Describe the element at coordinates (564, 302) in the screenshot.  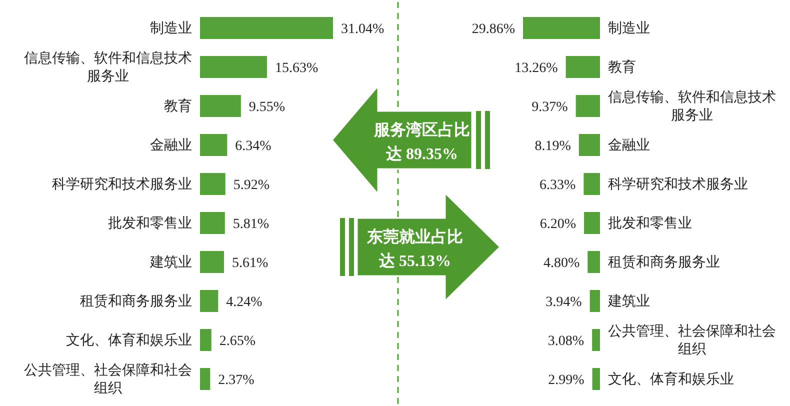
I see `data-label: 3.94%` at that location.